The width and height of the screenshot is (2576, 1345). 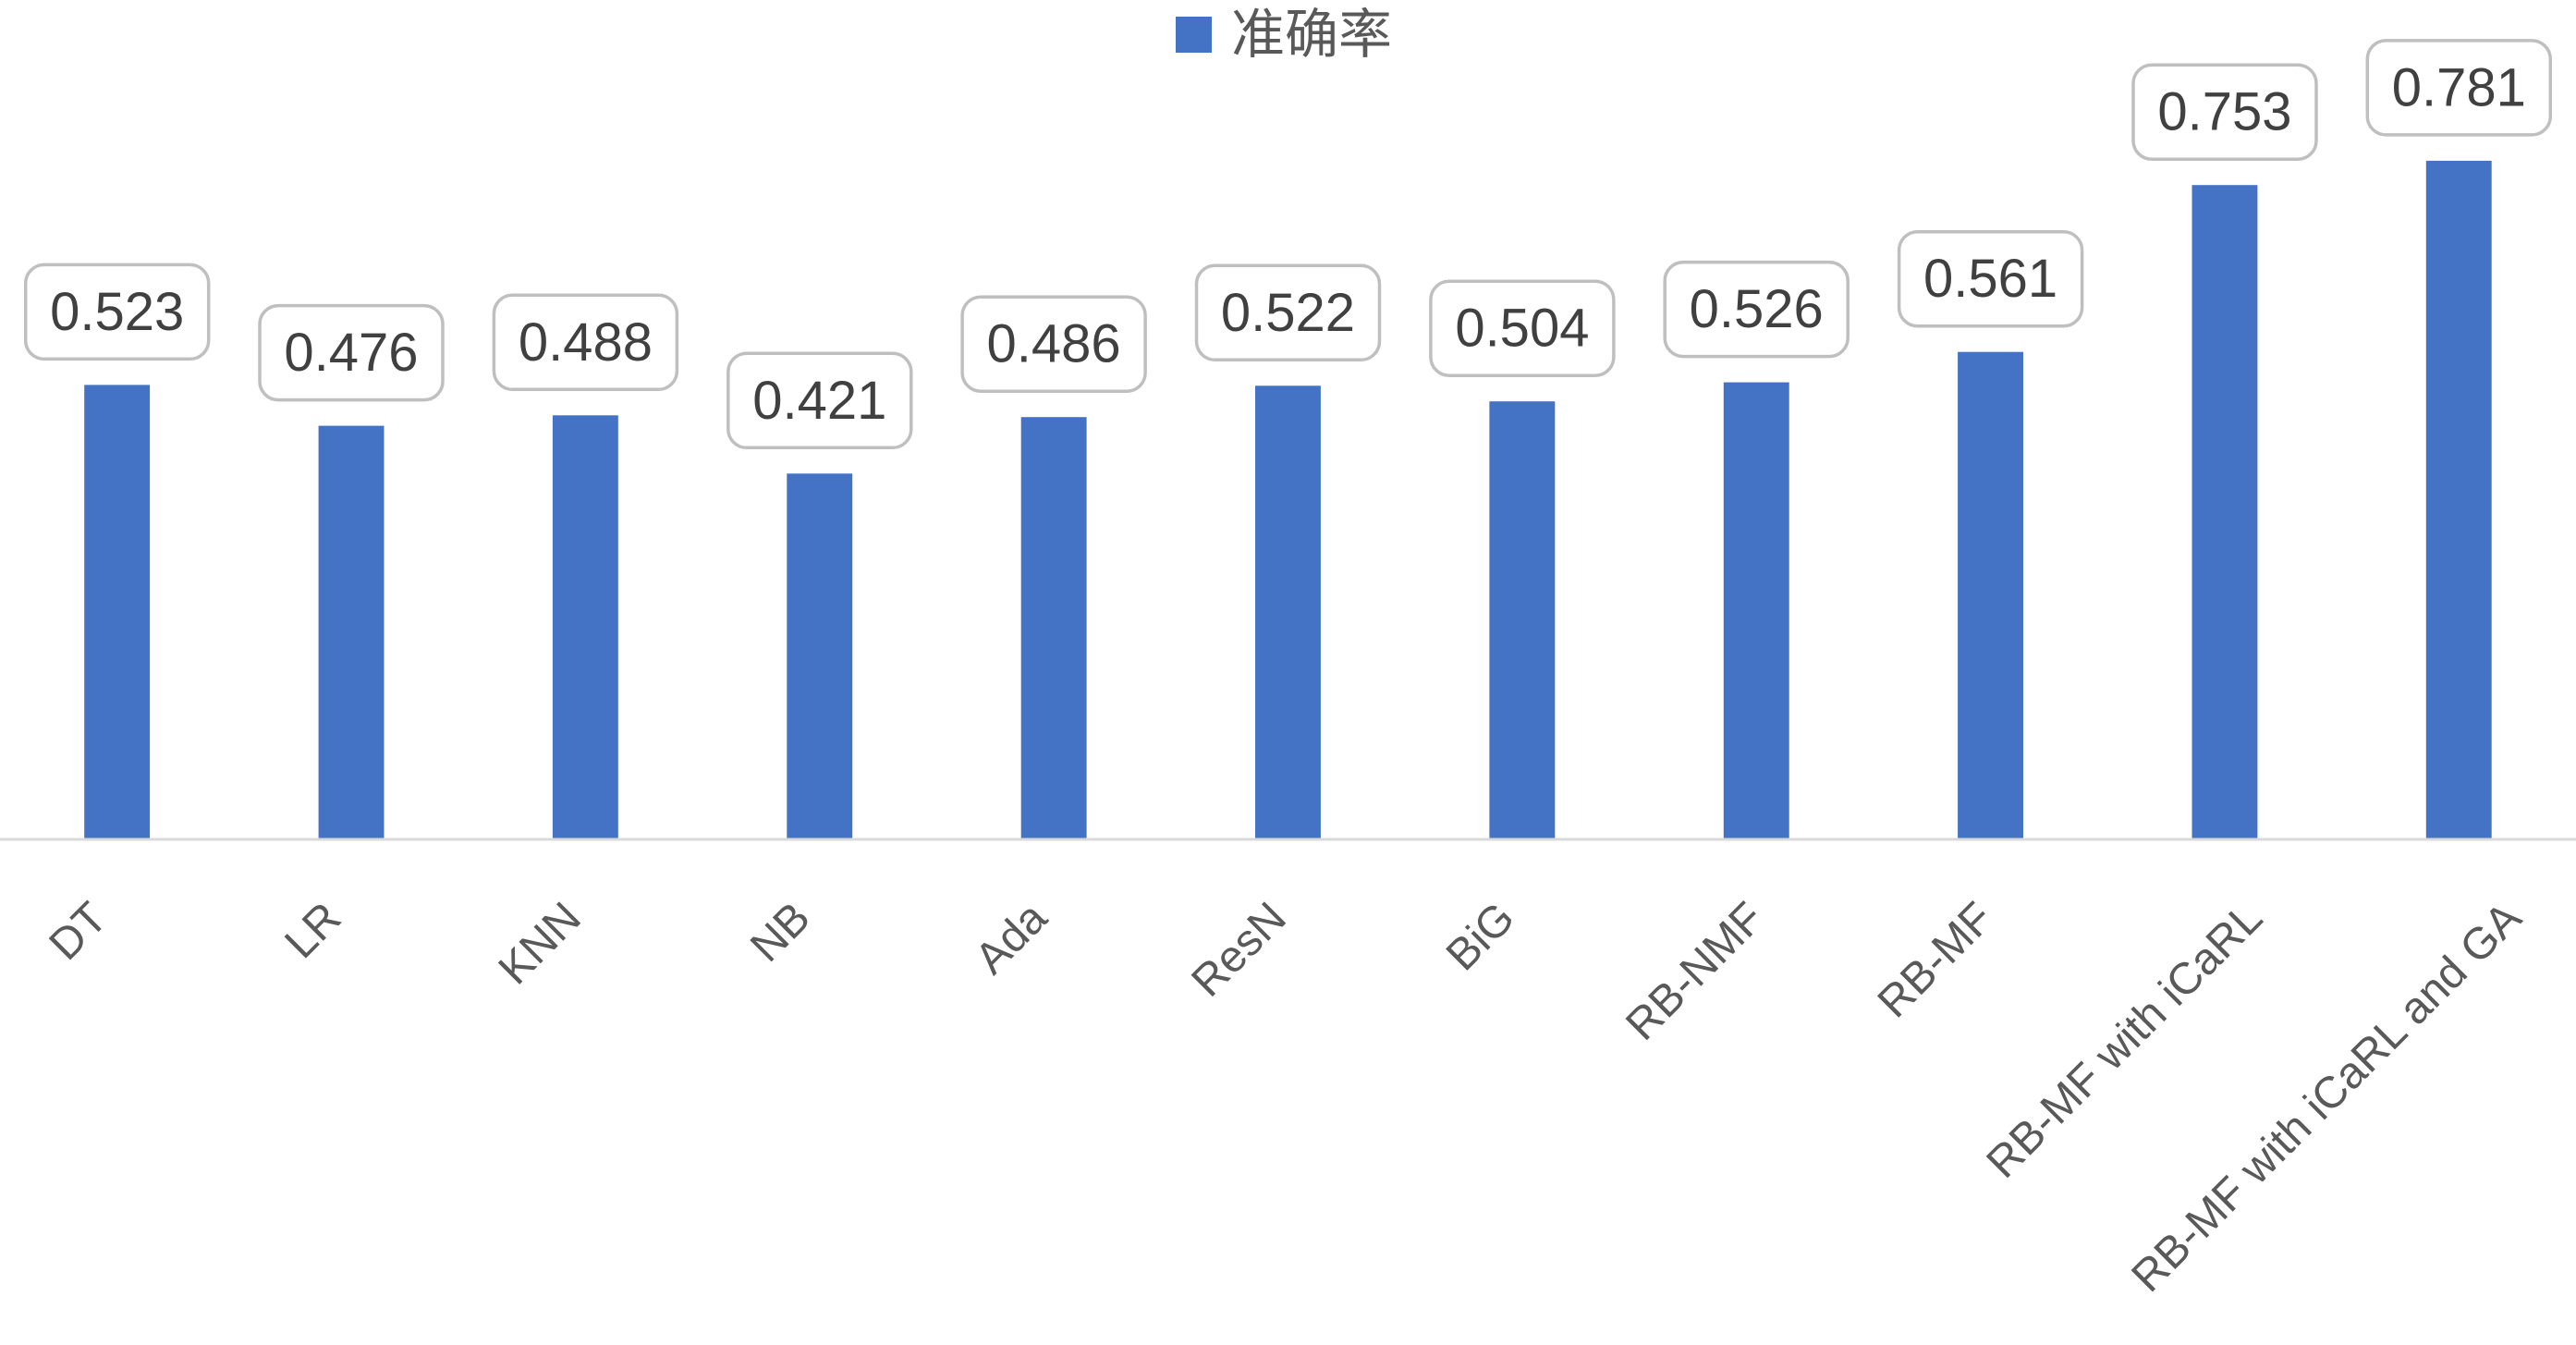 What do you see at coordinates (117, 612) in the screenshot?
I see `bar-dt` at bounding box center [117, 612].